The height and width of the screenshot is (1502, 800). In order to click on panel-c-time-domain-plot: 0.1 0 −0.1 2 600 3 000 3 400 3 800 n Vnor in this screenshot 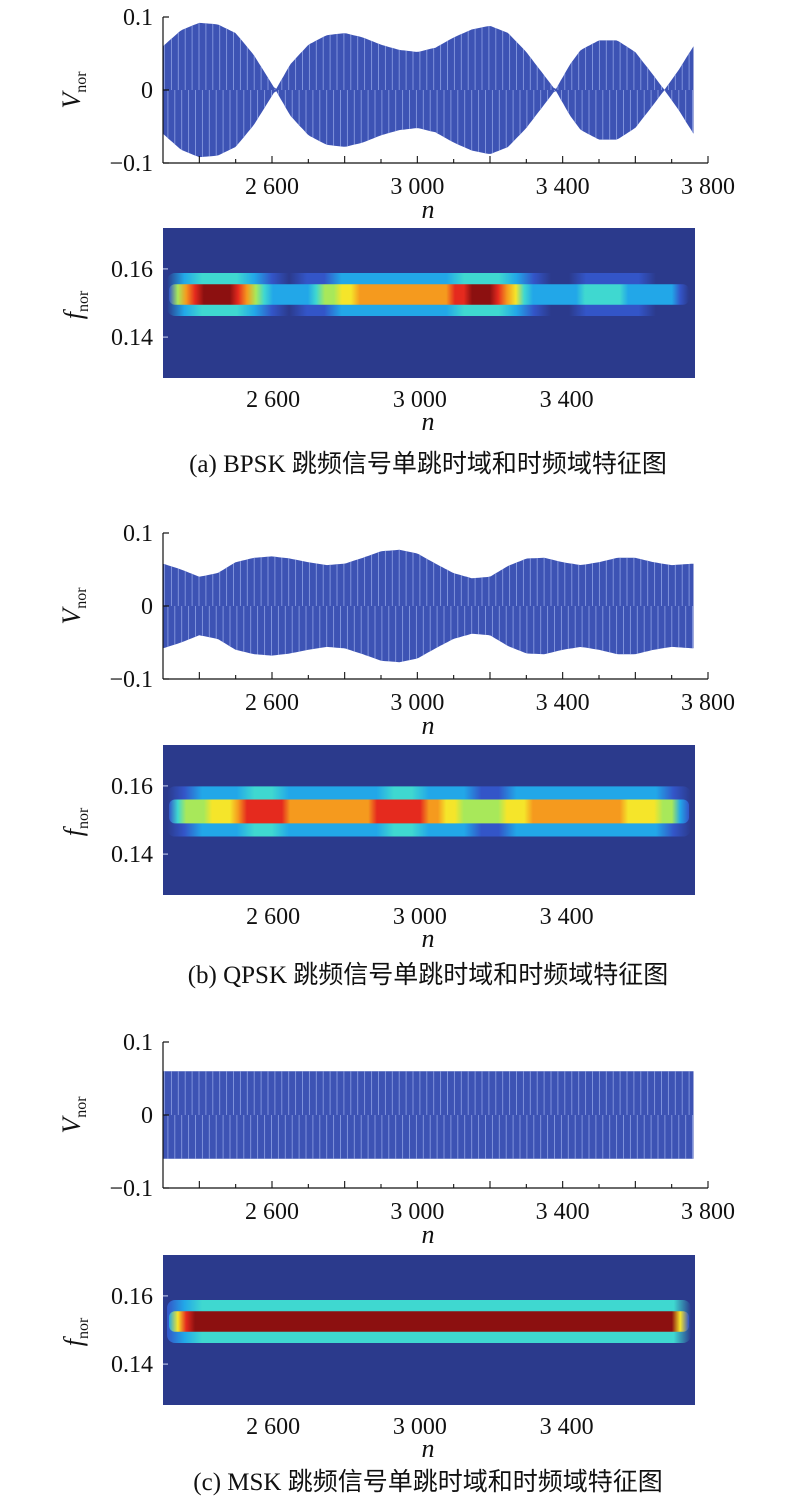, I will do `click(396, 1139)`.